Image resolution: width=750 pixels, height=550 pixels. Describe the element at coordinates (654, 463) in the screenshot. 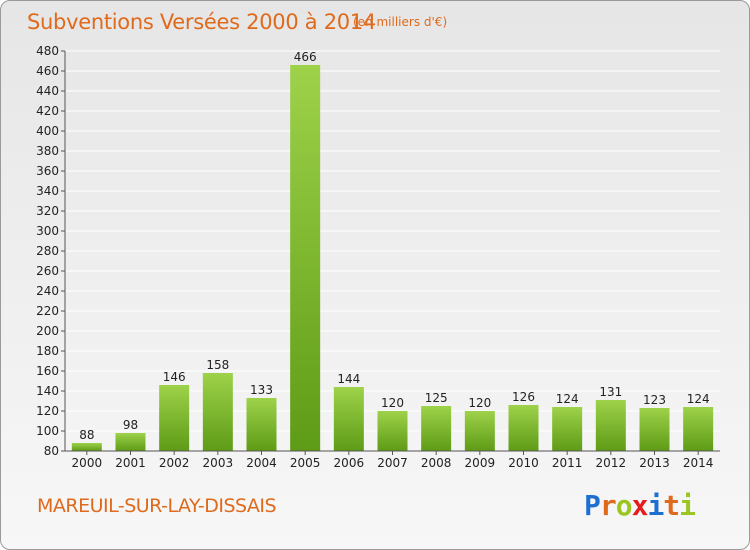

I see `x-tick-label: 2013` at that location.